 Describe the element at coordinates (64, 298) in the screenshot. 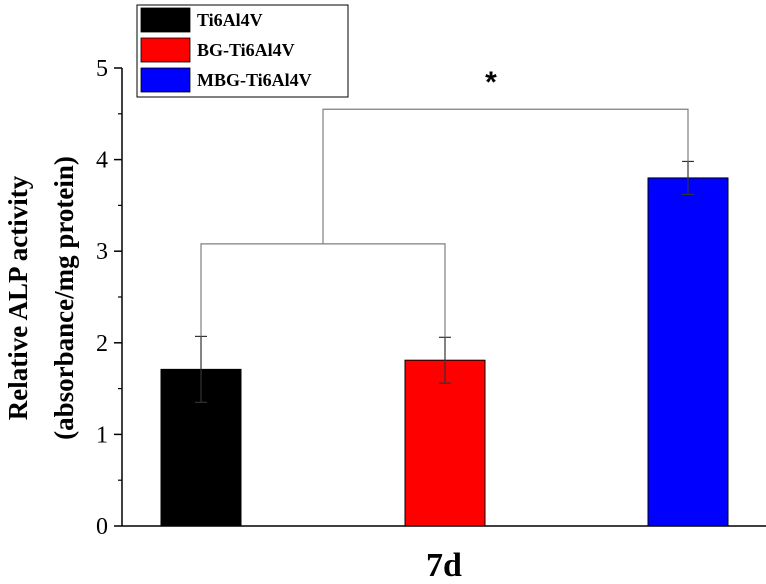

I see `y-axis-label-line2: (absorbance/mg protein)` at that location.